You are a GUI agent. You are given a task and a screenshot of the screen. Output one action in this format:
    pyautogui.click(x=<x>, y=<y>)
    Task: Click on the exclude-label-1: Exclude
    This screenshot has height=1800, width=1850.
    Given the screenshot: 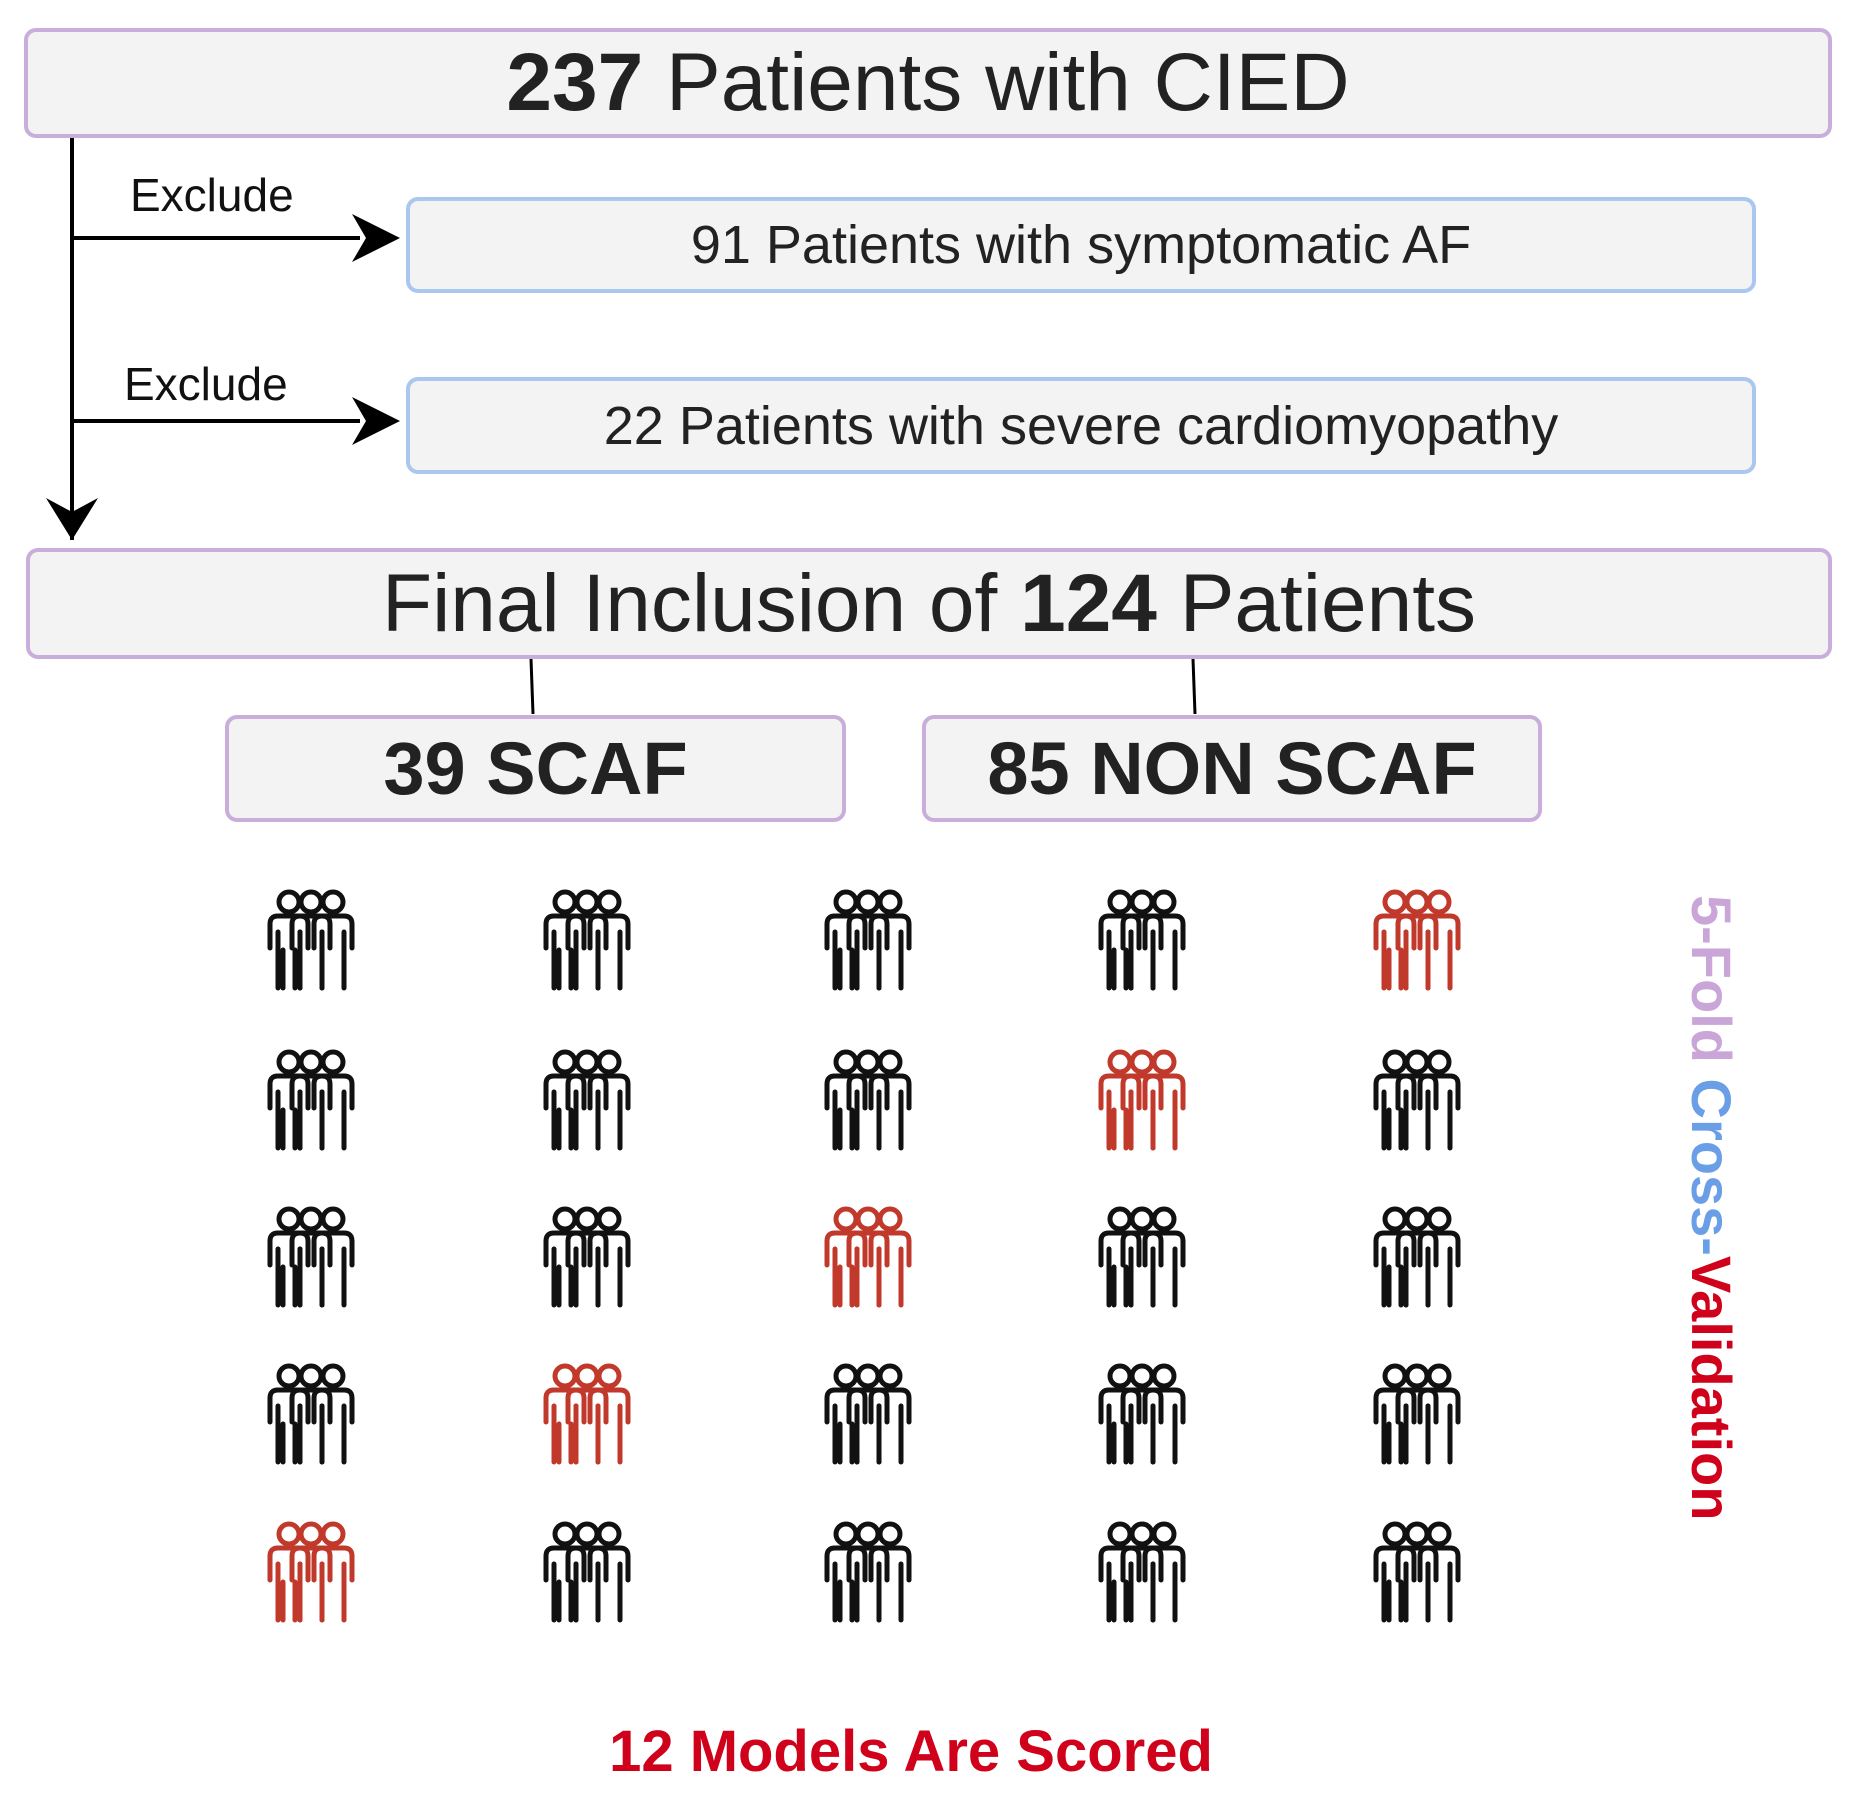 What is the action you would take?
    pyautogui.click(x=212, y=195)
    